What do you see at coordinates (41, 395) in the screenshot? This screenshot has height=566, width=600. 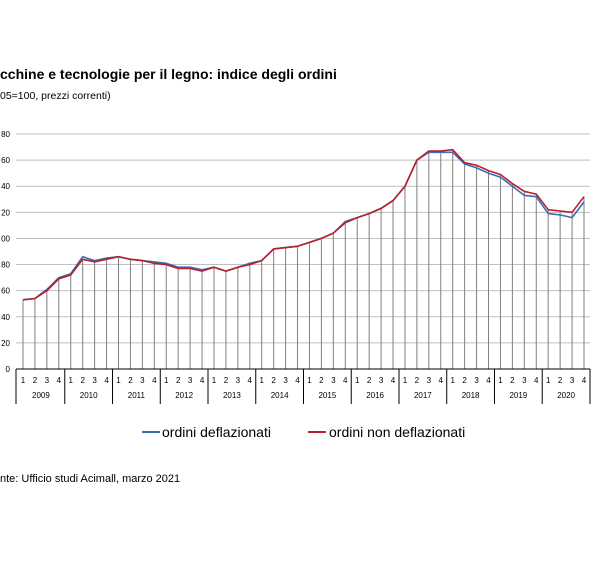 I see `x-tick-year: 2009` at bounding box center [41, 395].